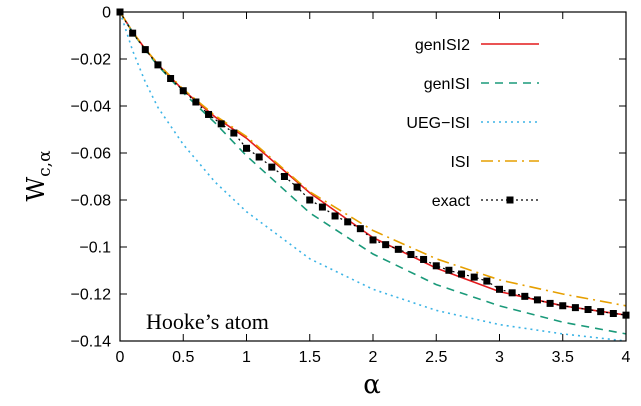  I want to click on y-axis-label-main: W, so click(36, 189).